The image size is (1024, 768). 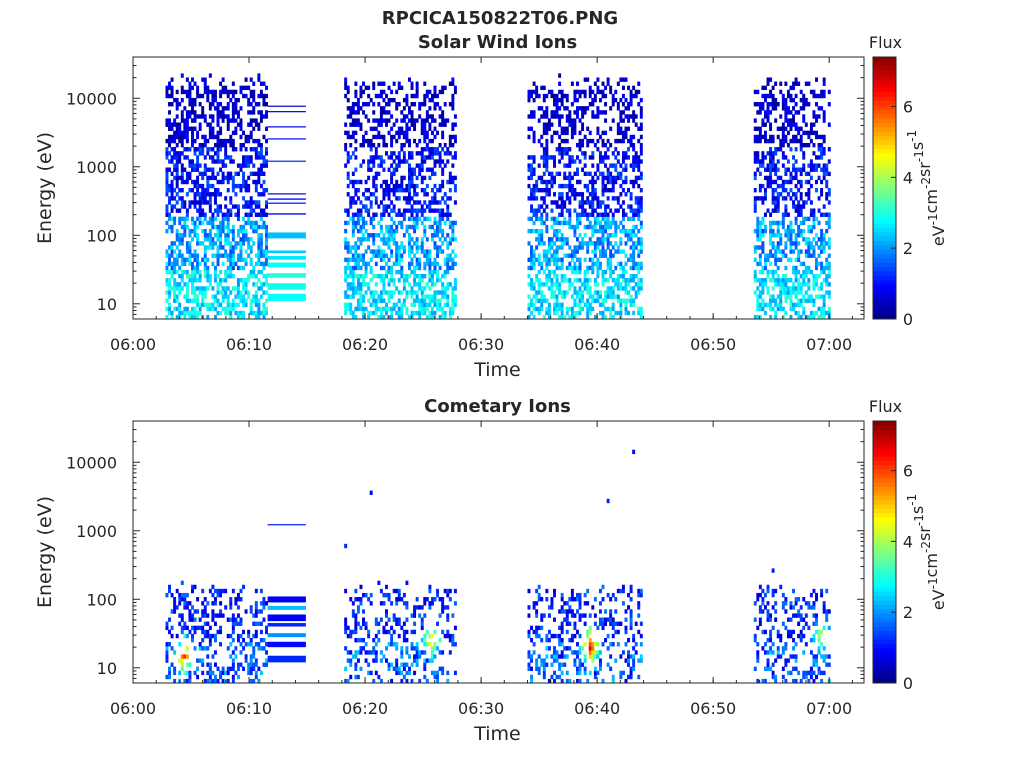 What do you see at coordinates (908, 107) in the screenshot?
I see `colorbar-tick-label: 6` at bounding box center [908, 107].